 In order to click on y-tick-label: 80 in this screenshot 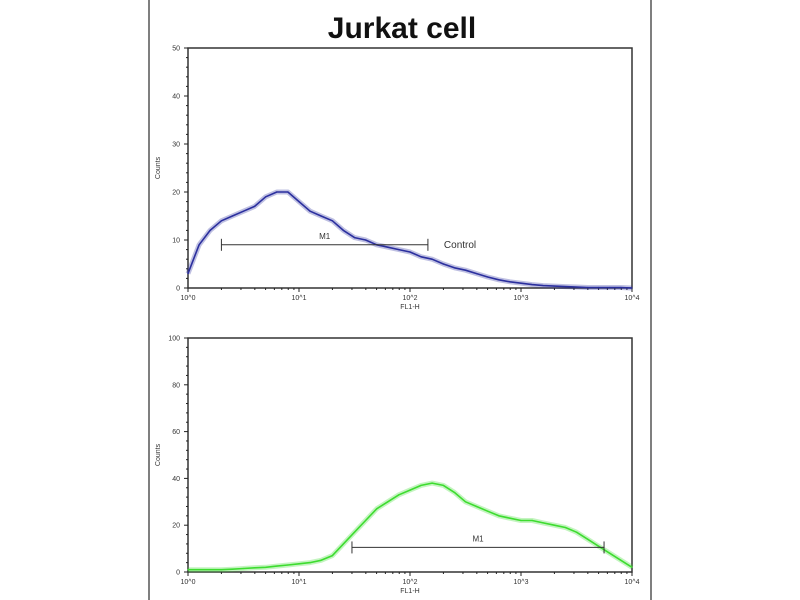, I will do `click(176, 385)`.